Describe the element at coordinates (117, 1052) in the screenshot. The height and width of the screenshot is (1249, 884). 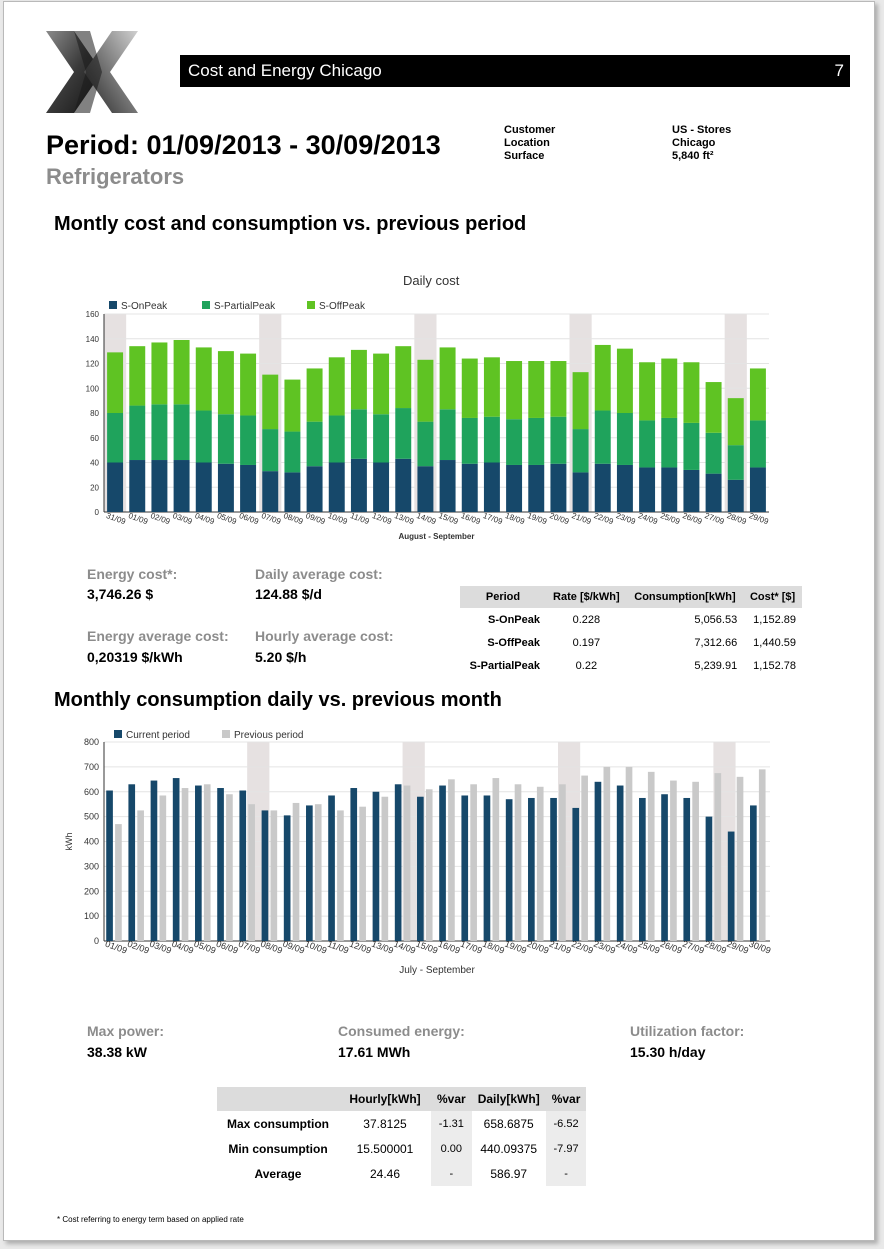
I see `max-power-value: 38.38 kW` at that location.